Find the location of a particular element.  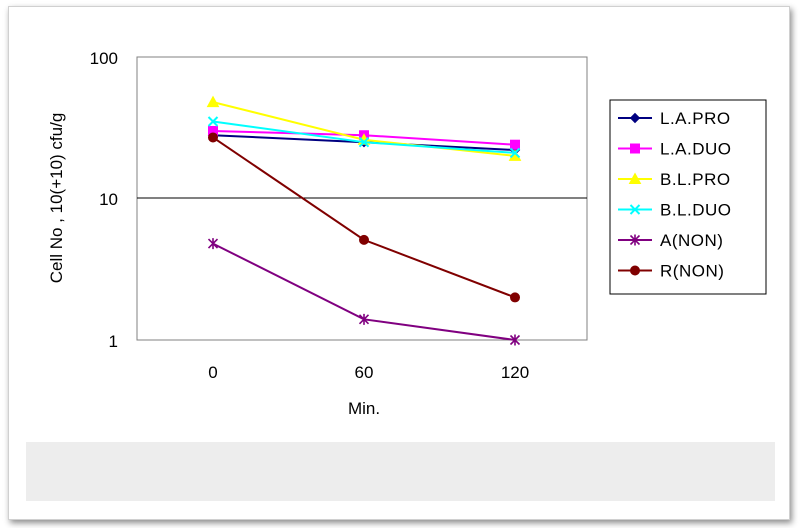

legend-label: L.A.PRO is located at coordinates (695, 118).